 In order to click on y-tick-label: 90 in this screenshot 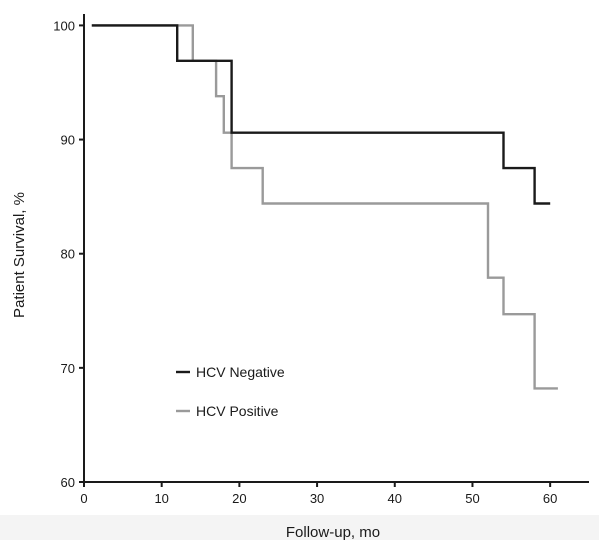, I will do `click(68, 140)`.